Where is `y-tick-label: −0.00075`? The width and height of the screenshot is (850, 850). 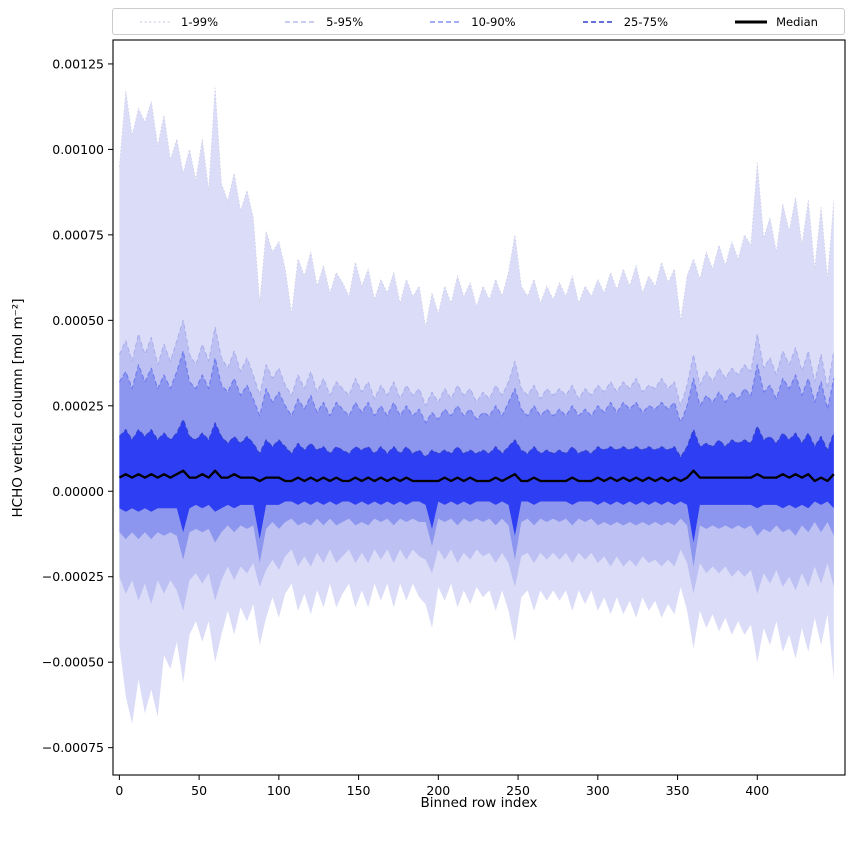 y-tick-label: −0.00075 is located at coordinates (73, 747).